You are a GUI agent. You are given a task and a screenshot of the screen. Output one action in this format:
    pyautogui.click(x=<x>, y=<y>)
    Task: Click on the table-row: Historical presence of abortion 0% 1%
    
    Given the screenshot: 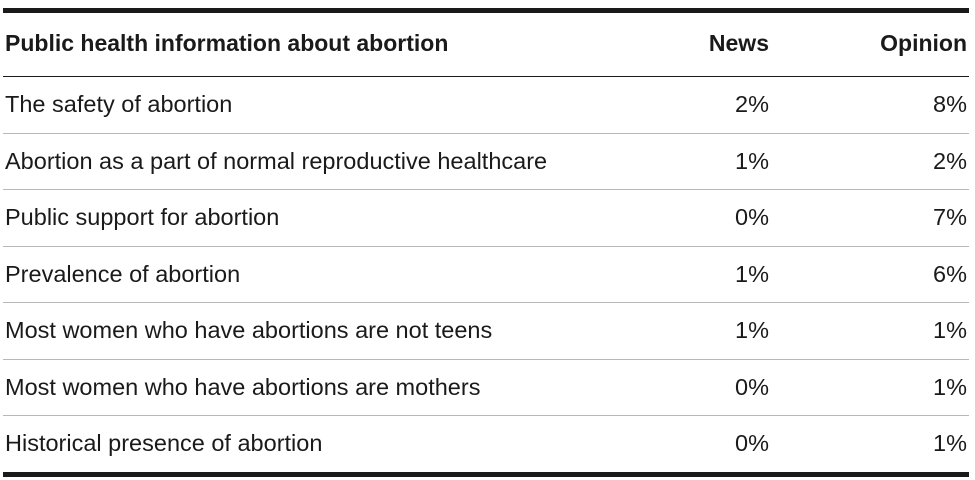 What is the action you would take?
    pyautogui.click(x=486, y=444)
    